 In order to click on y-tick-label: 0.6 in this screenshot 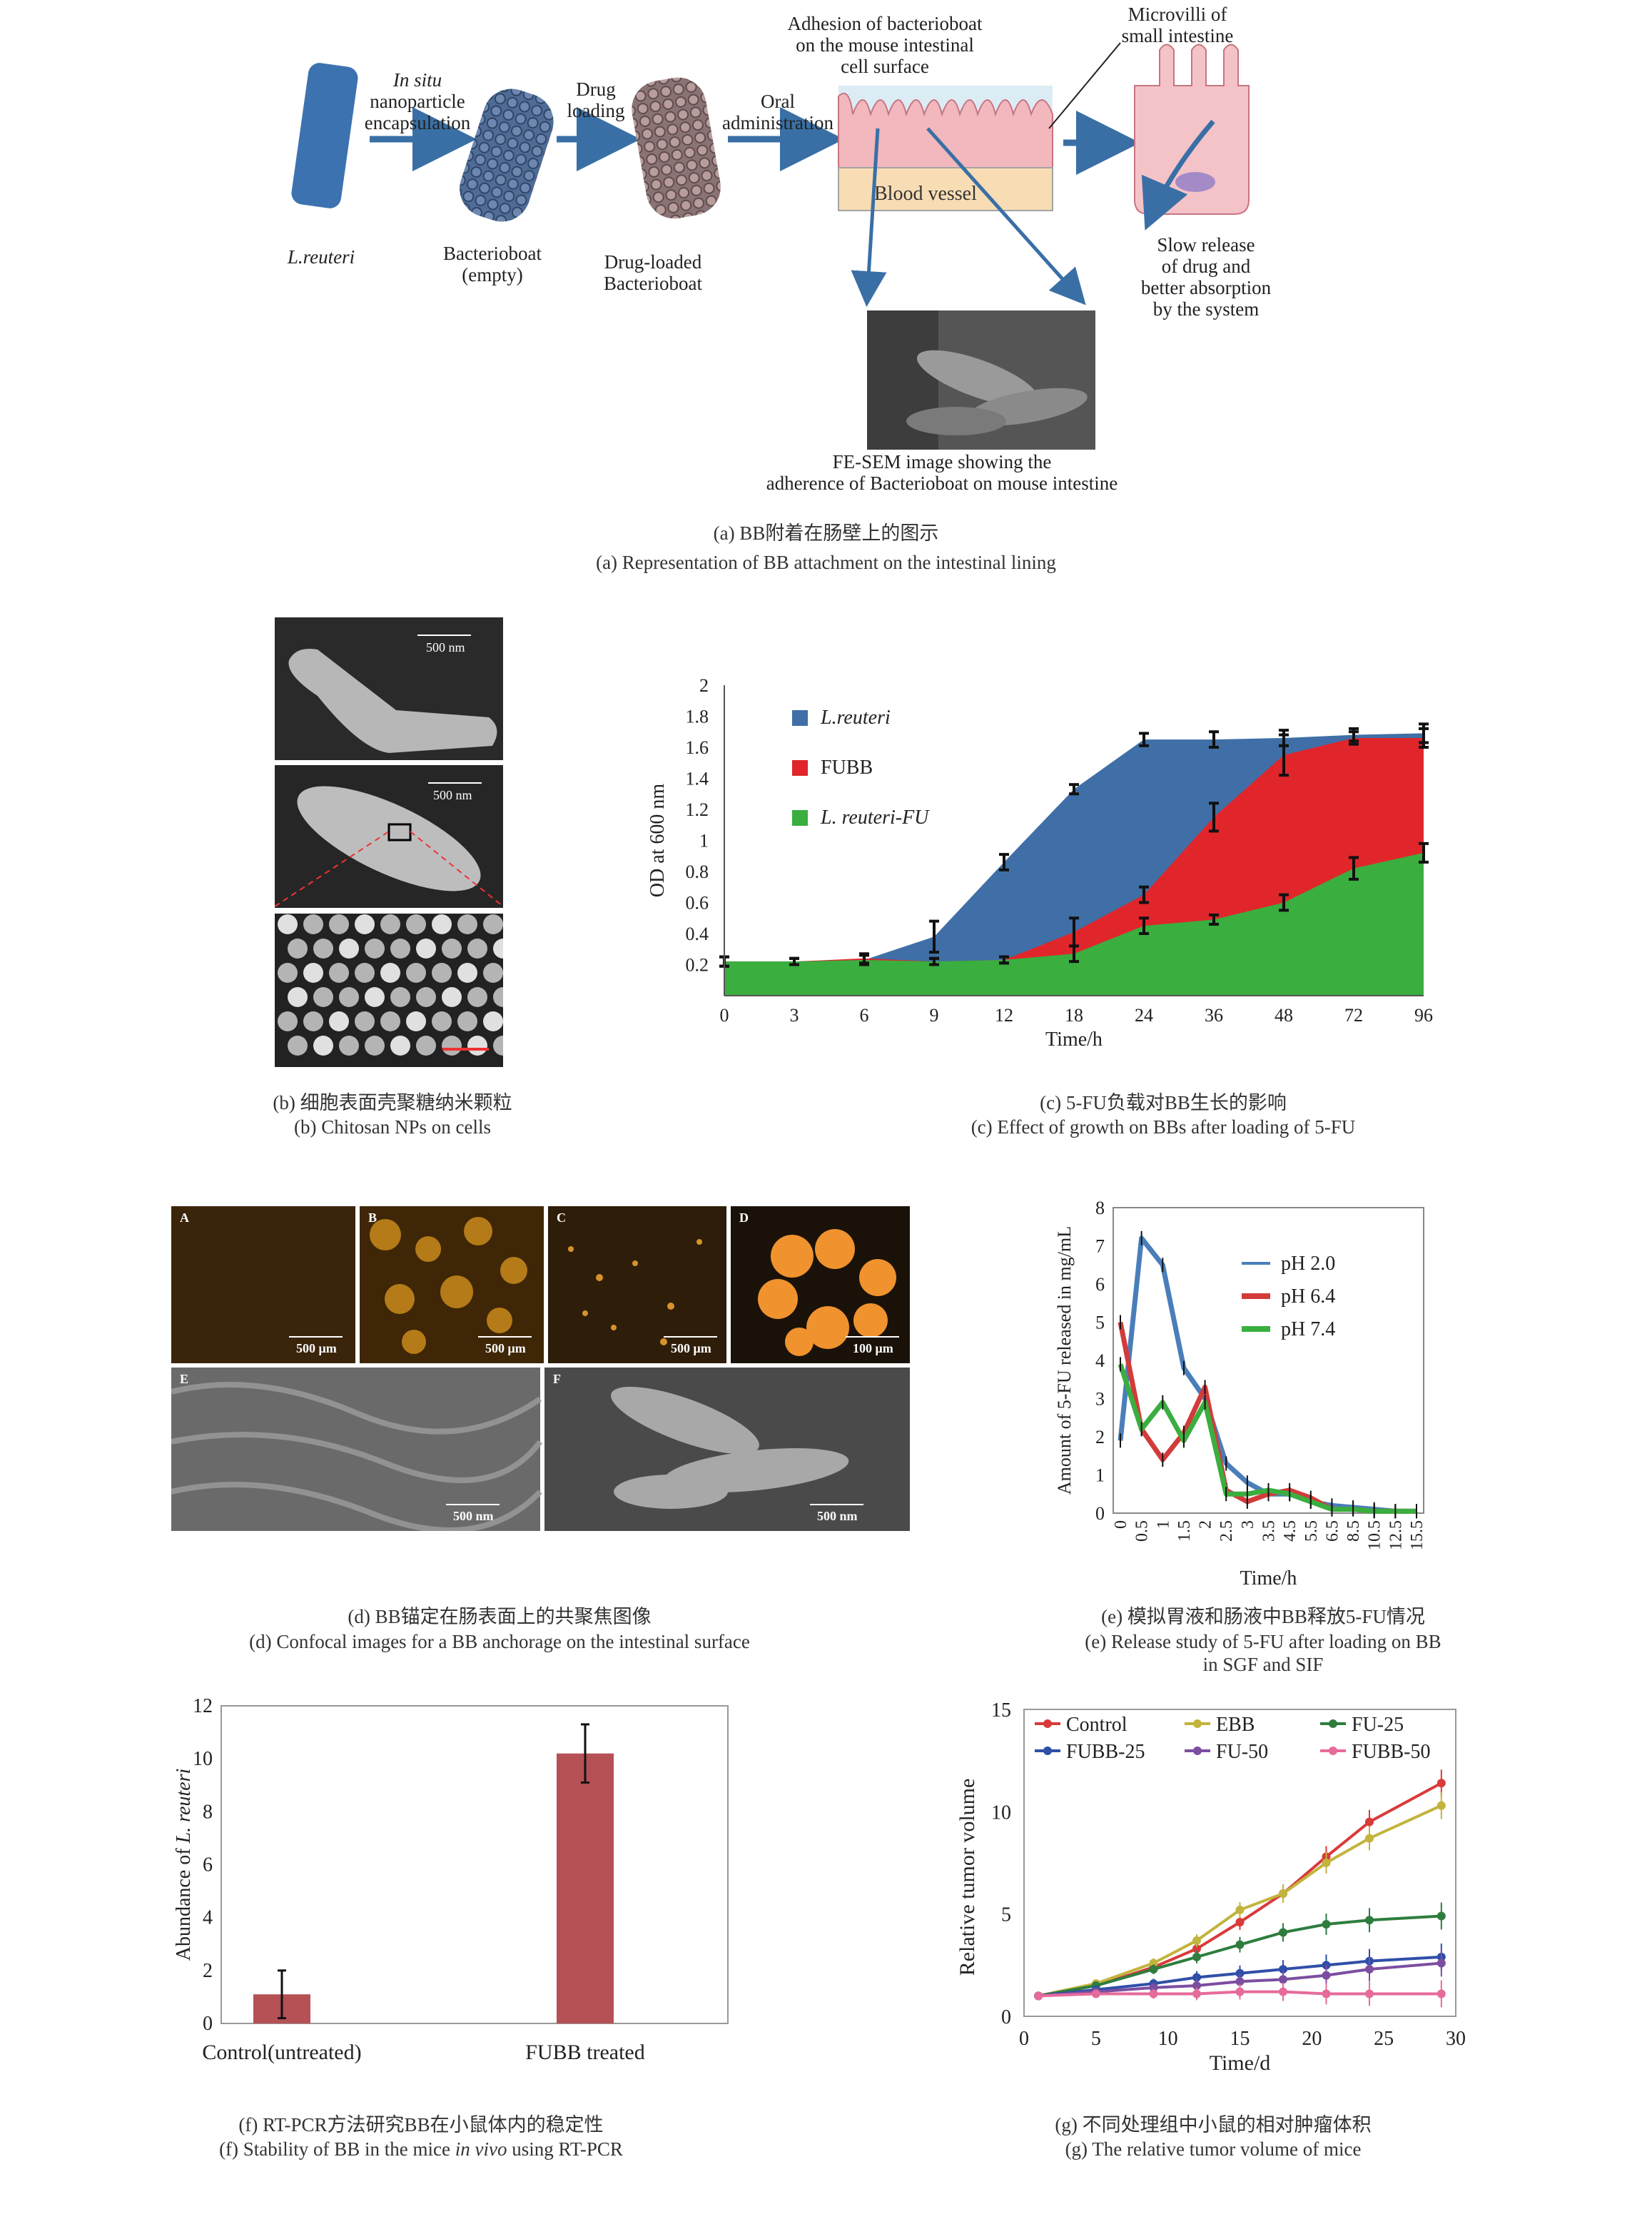, I will do `click(697, 904)`.